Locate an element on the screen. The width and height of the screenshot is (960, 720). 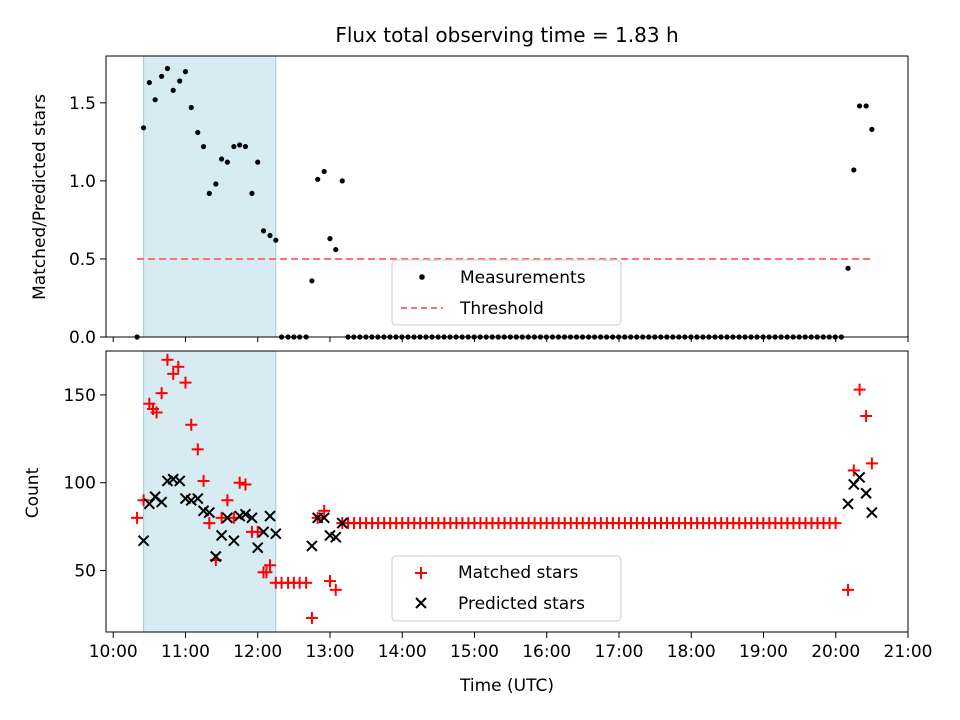
legend-measurements-label: Measurements is located at coordinates (523, 278).